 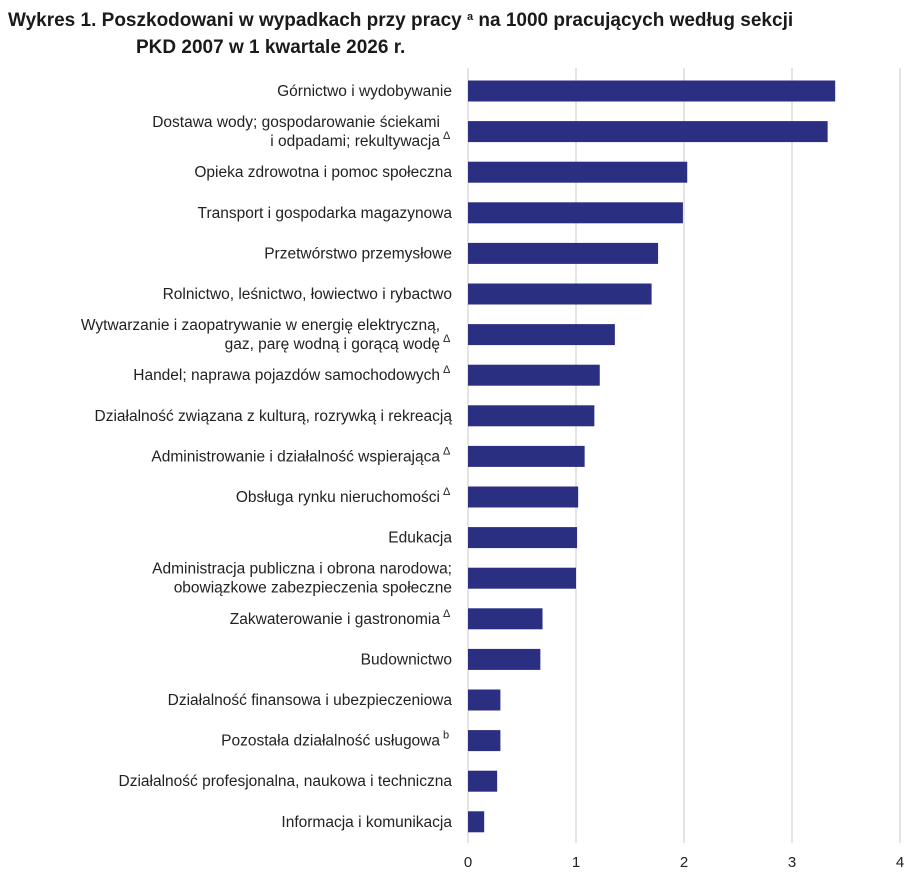 I want to click on category-label: Obsługa rynku nieruchomości, so click(x=338, y=497).